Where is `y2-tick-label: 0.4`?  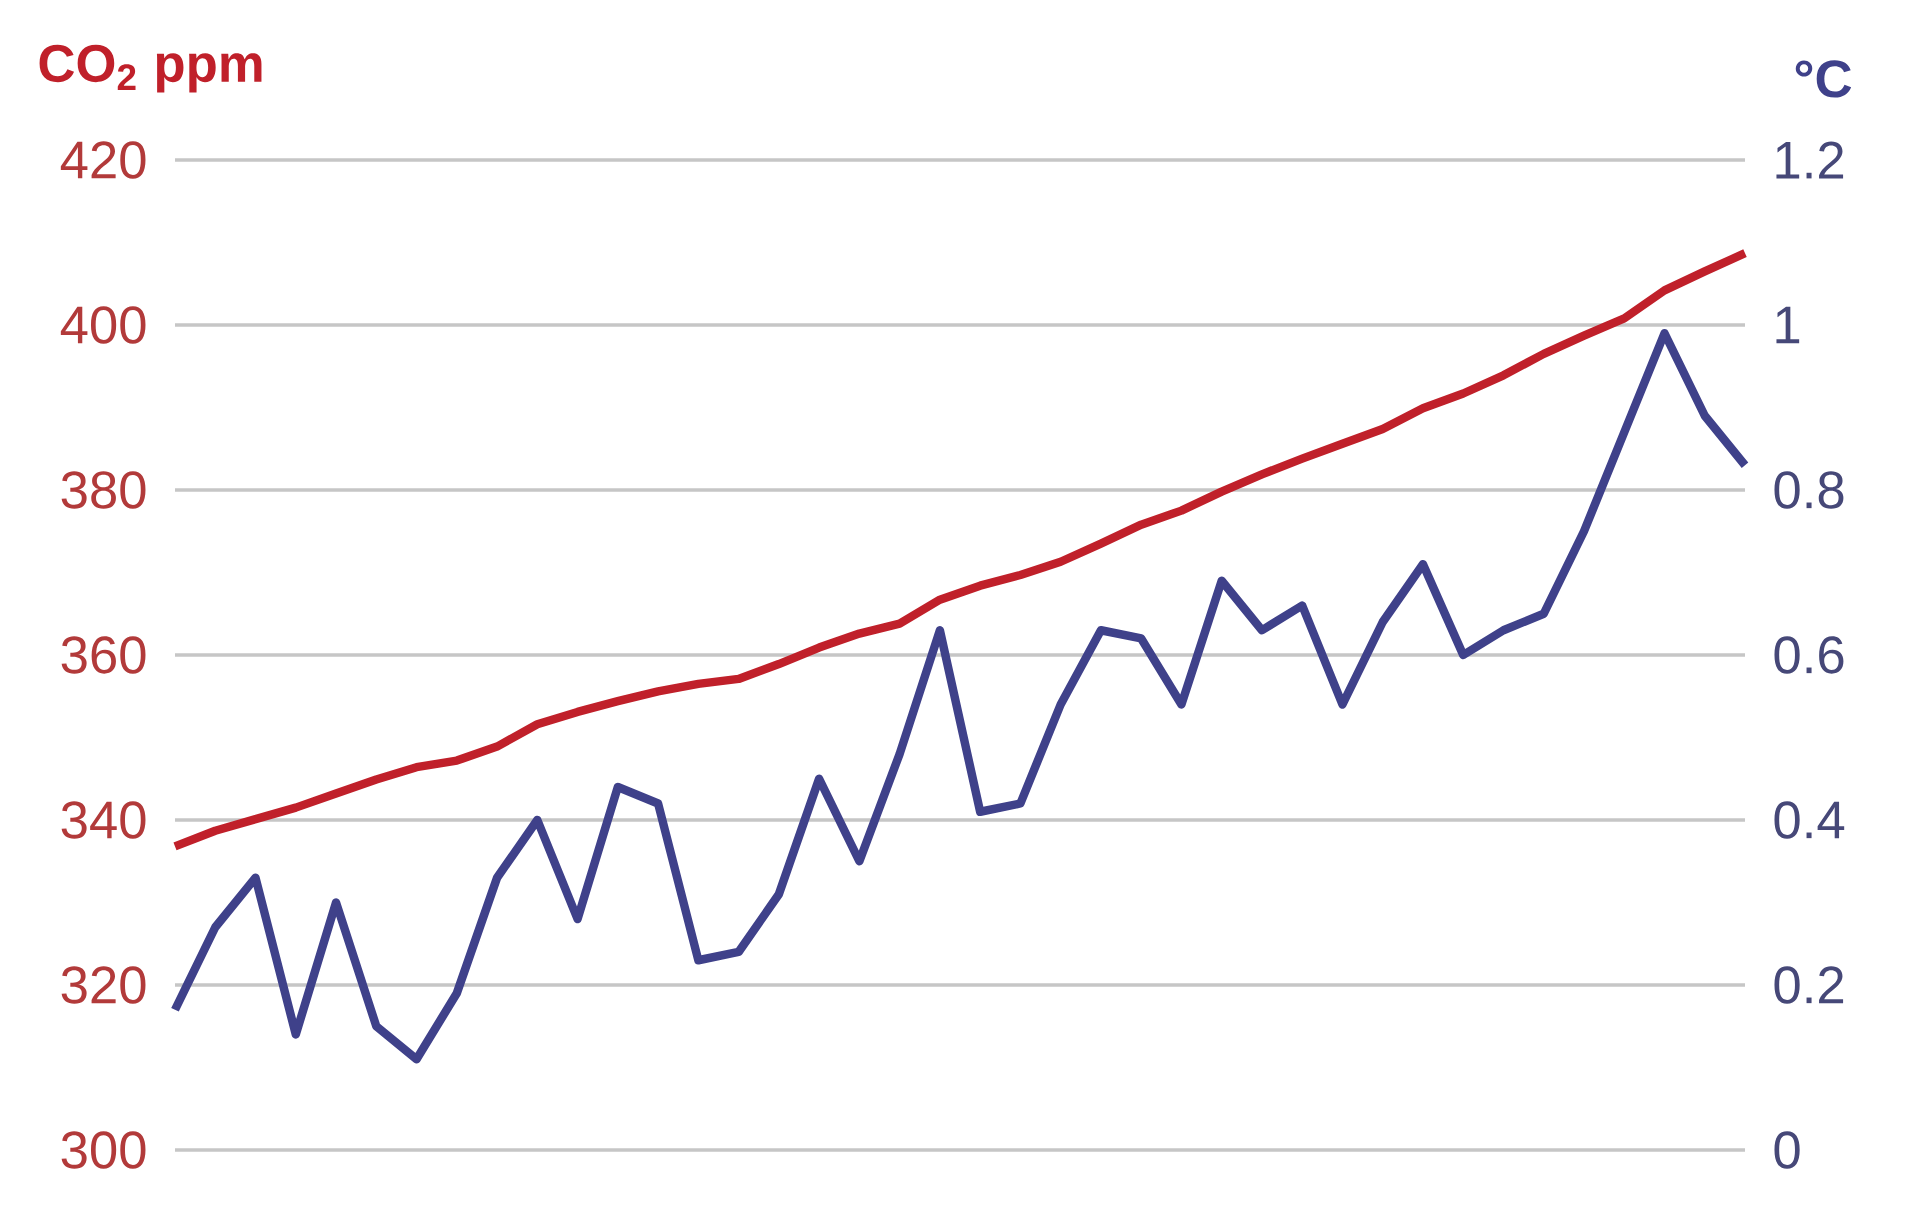 y2-tick-label: 0.4 is located at coordinates (1809, 820).